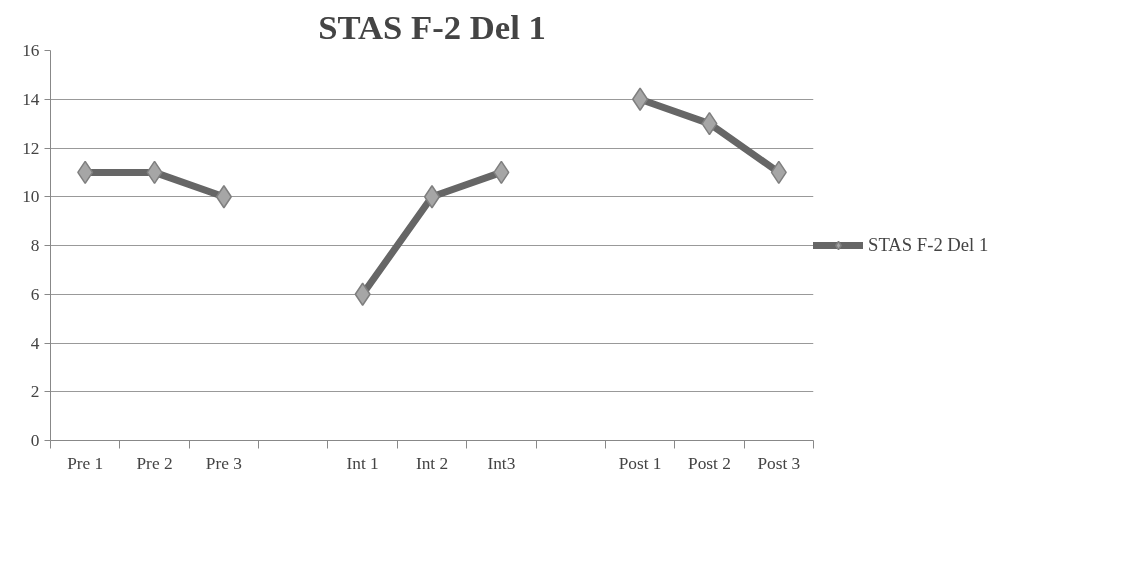 The width and height of the screenshot is (1128, 570). Describe the element at coordinates (432, 26) in the screenshot. I see `chart-title: STAS F-2 Del 1` at that location.